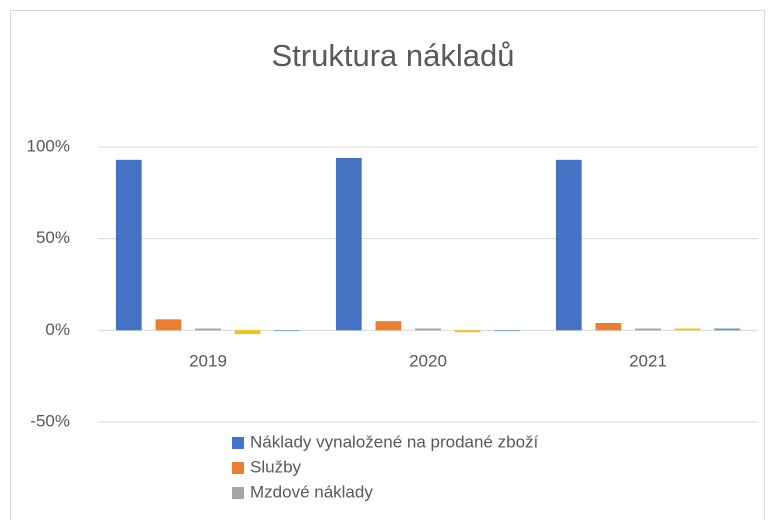  I want to click on y-tick-label: -50%, so click(50, 420).